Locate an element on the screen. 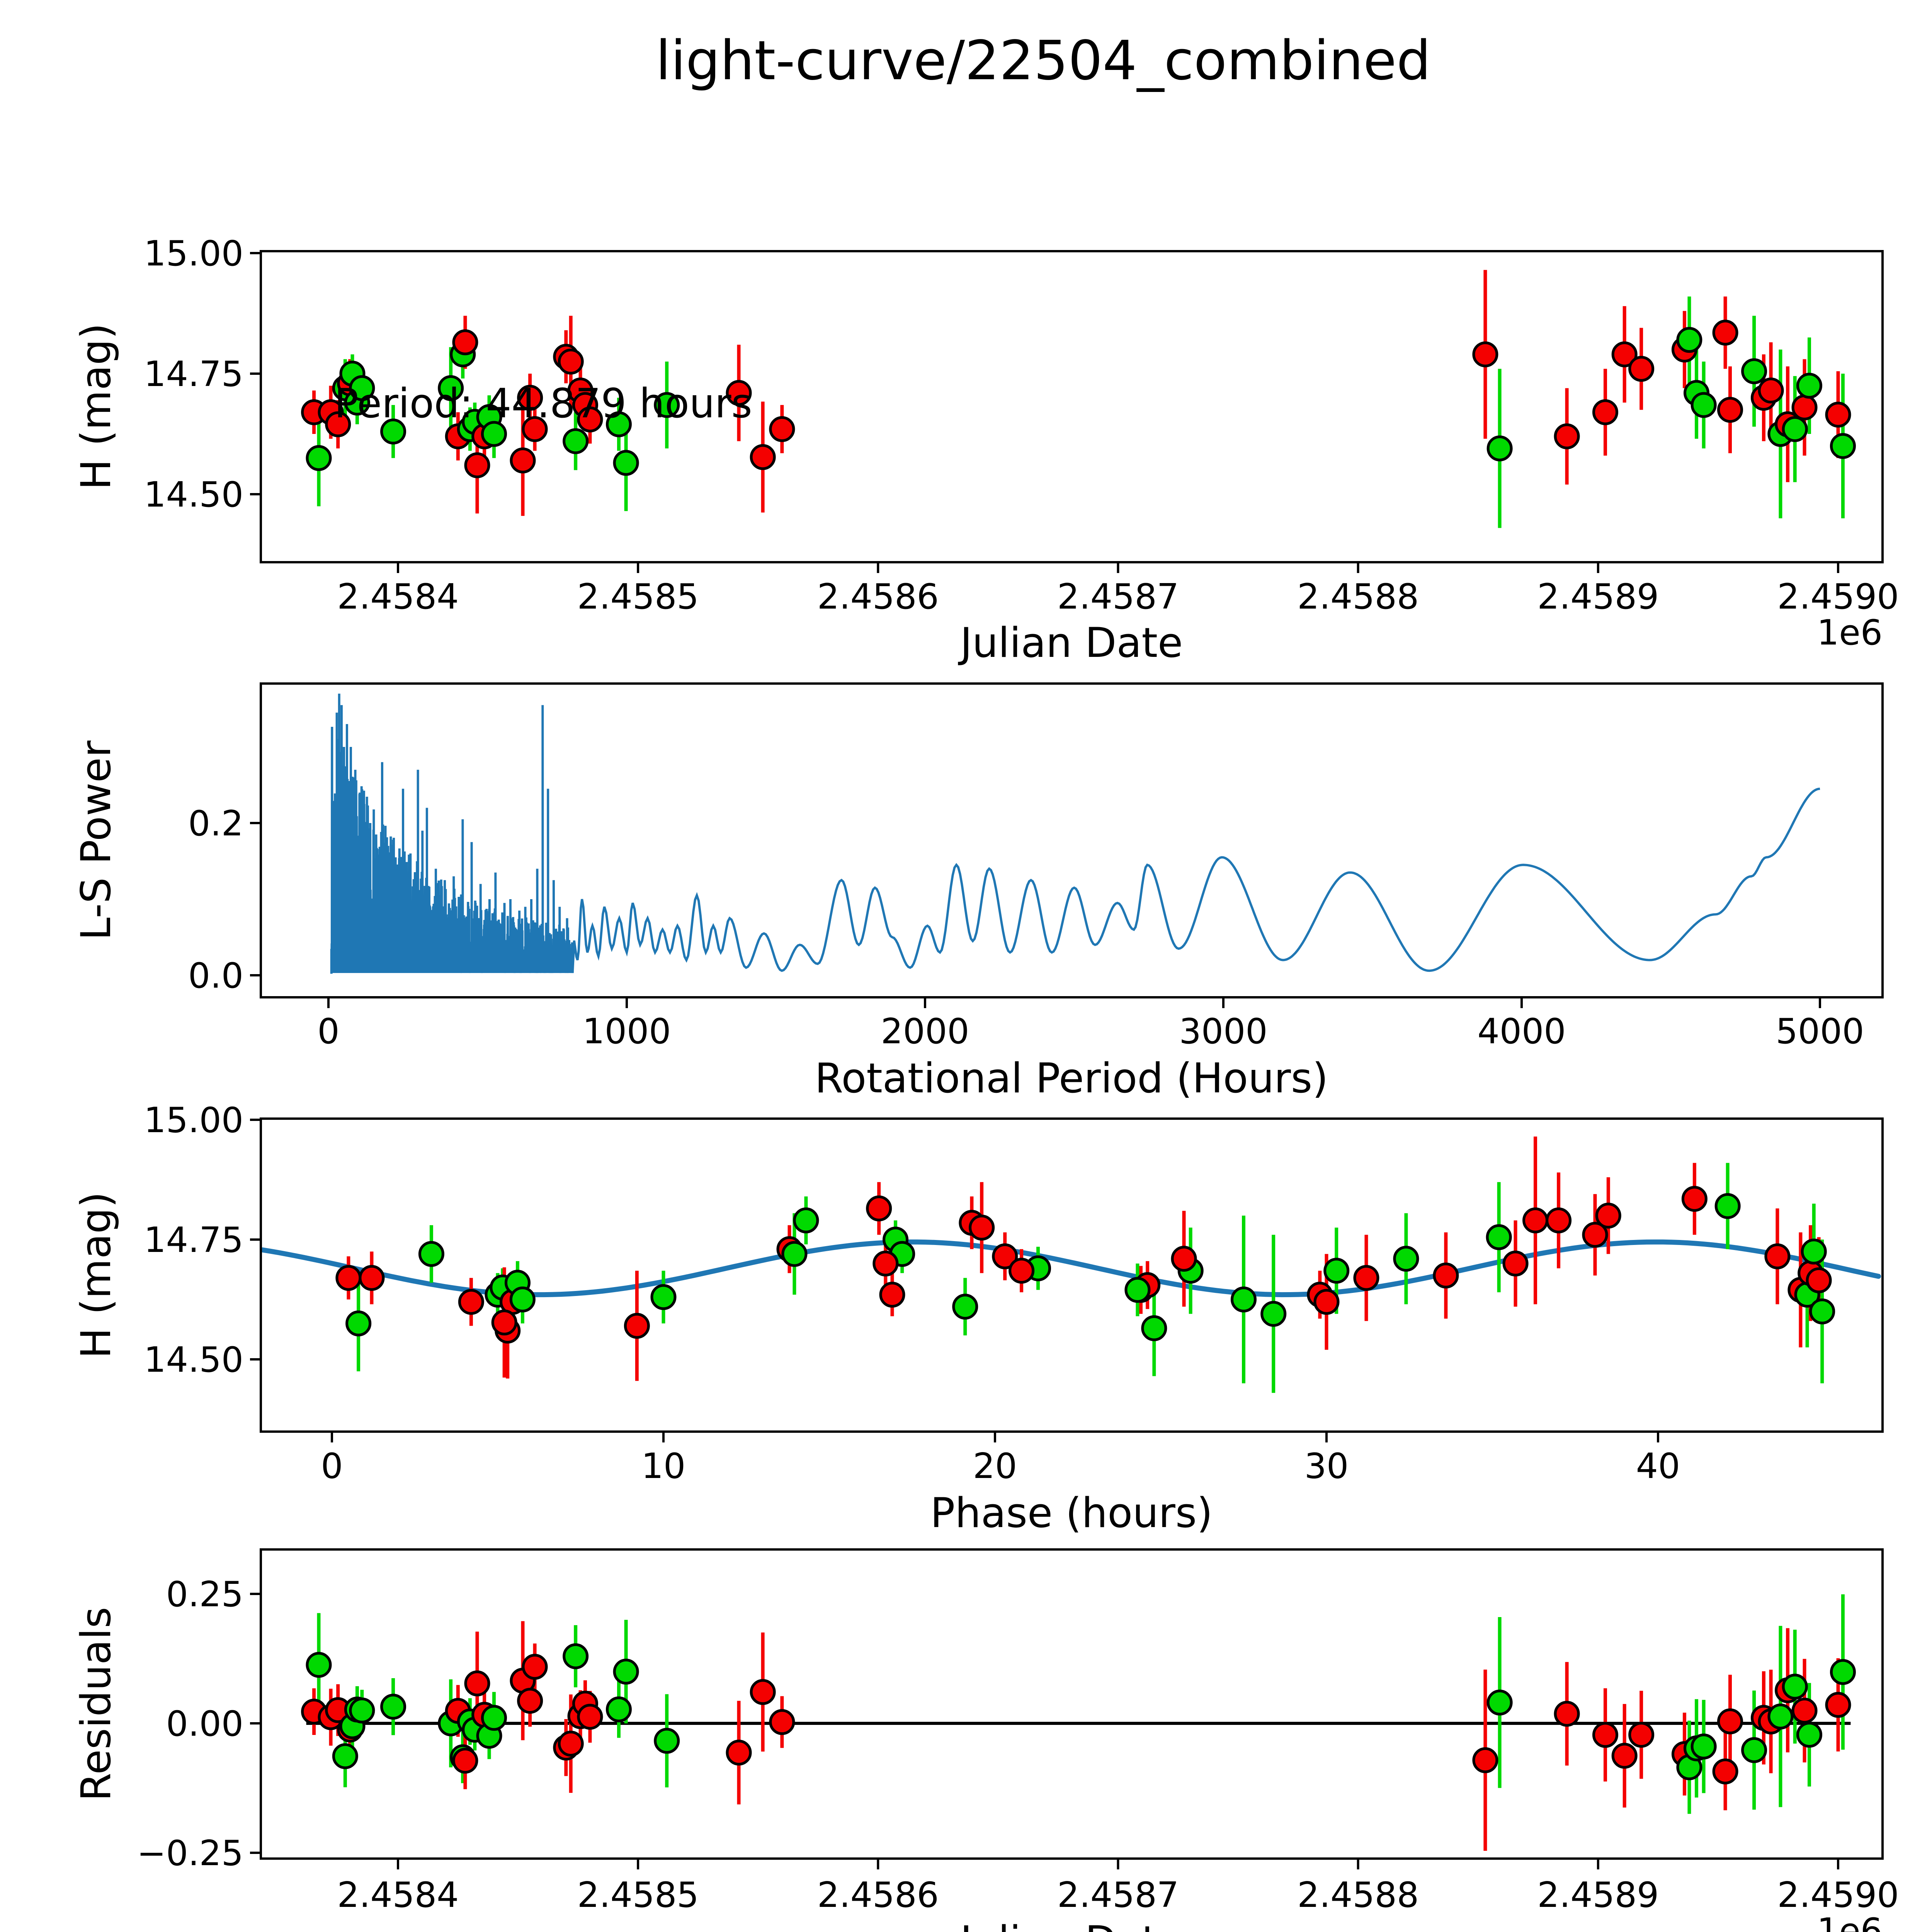  p2-frame is located at coordinates (1072, 840).